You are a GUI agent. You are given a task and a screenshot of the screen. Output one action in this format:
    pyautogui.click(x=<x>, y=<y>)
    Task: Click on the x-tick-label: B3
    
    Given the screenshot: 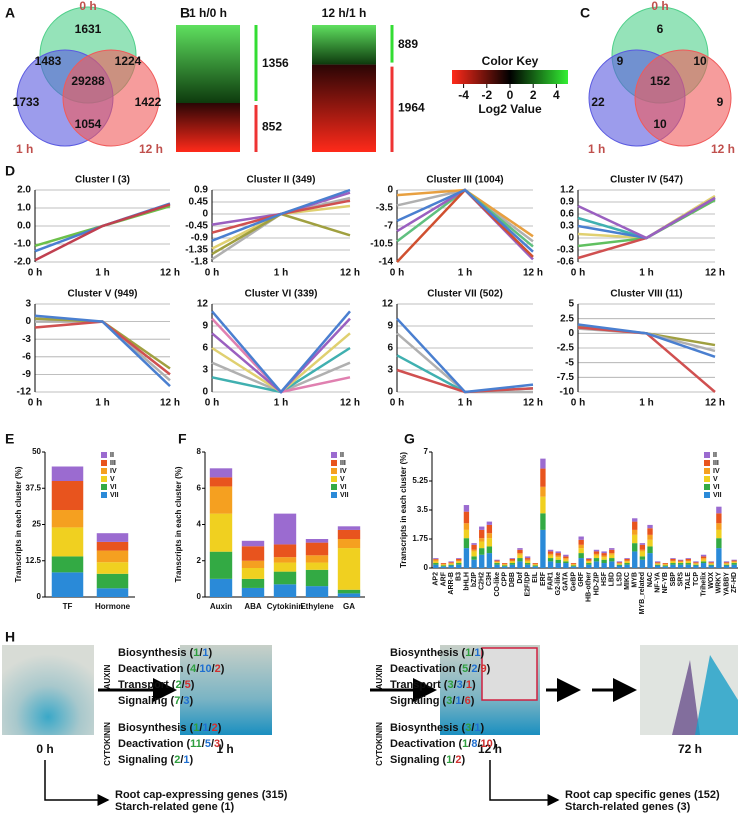 What is the action you would take?
    pyautogui.click(x=459, y=576)
    